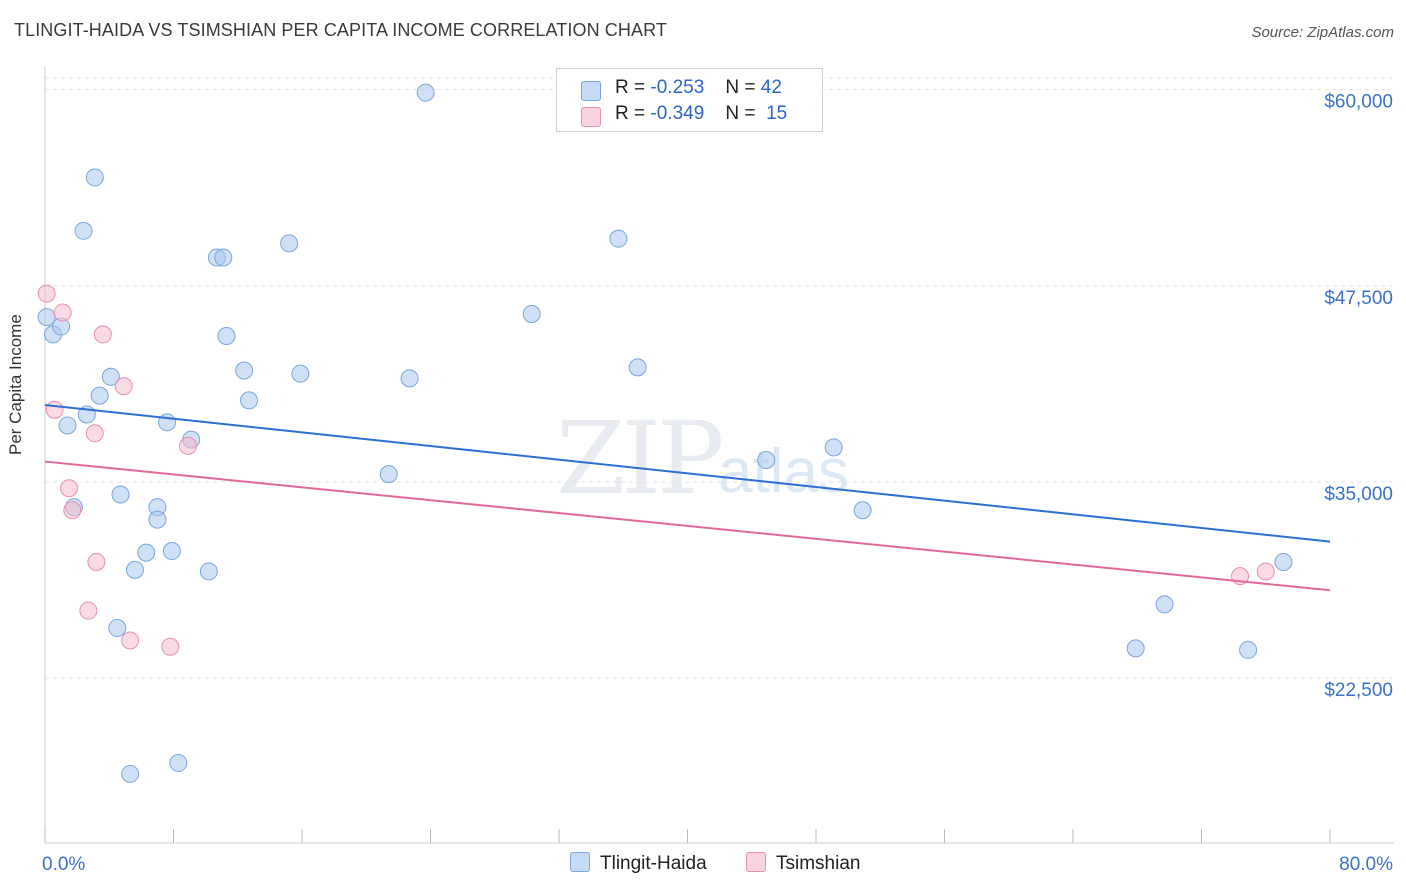 This screenshot has width=1406, height=892. Describe the element at coordinates (15, 384) in the screenshot. I see `y-axis-label: Per Capita Income` at that location.